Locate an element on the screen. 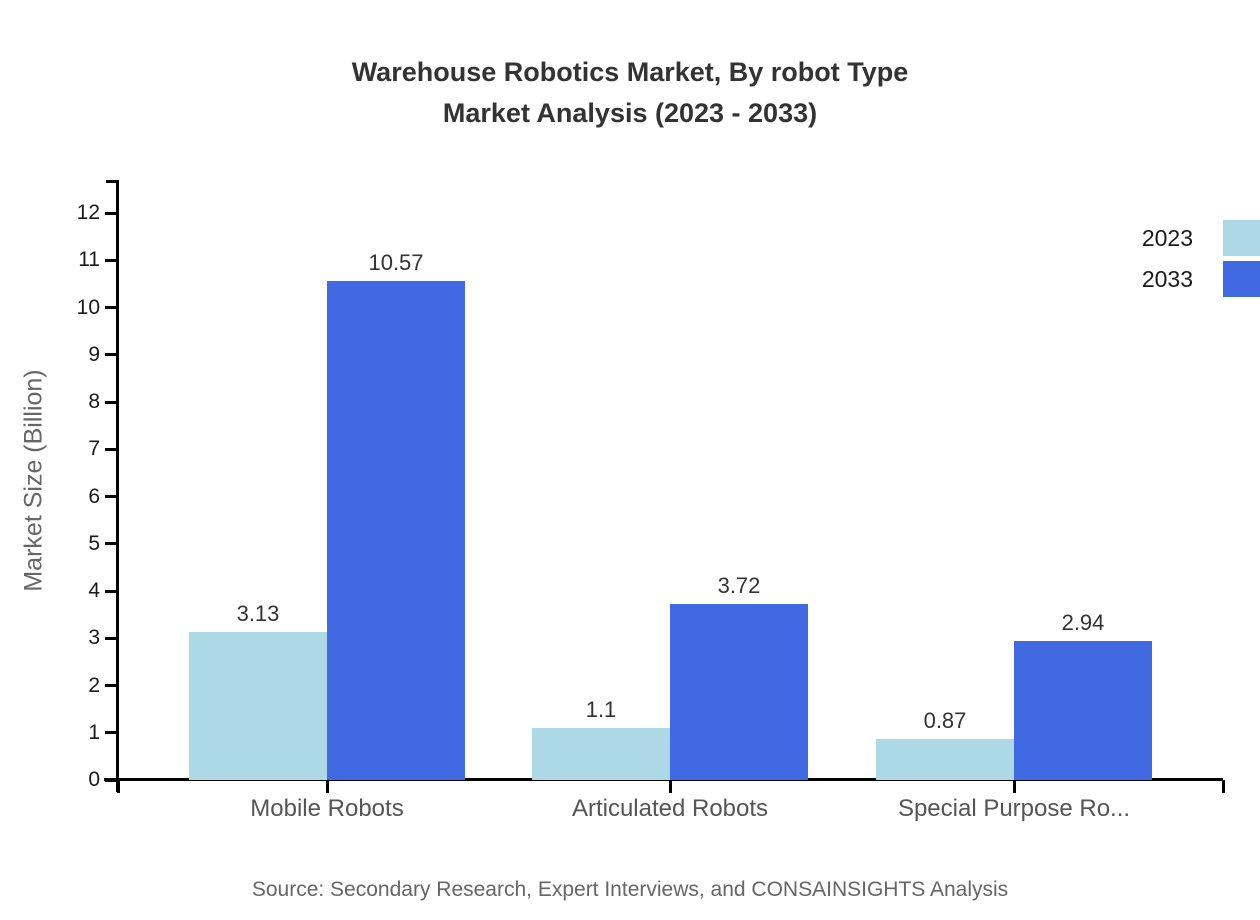 This screenshot has height=920, width=1260. value-label-2033-articulated-robots: 3.72 is located at coordinates (739, 586).